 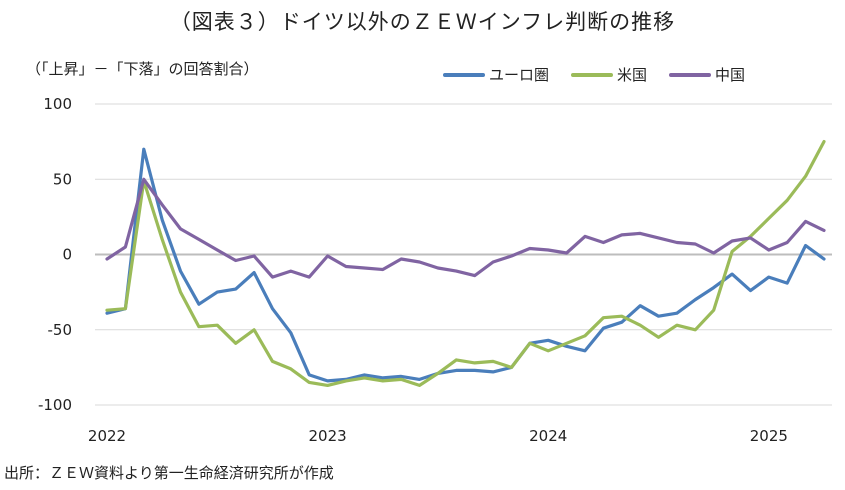 I want to click on legend-swatch-eurozone, so click(x=464, y=74).